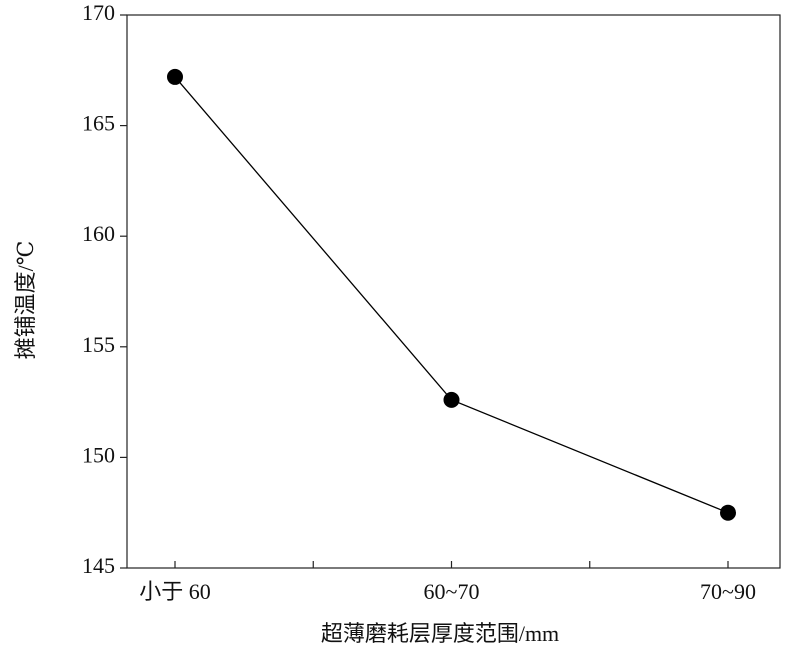  I want to click on y-tick-label: 145, so click(98, 565).